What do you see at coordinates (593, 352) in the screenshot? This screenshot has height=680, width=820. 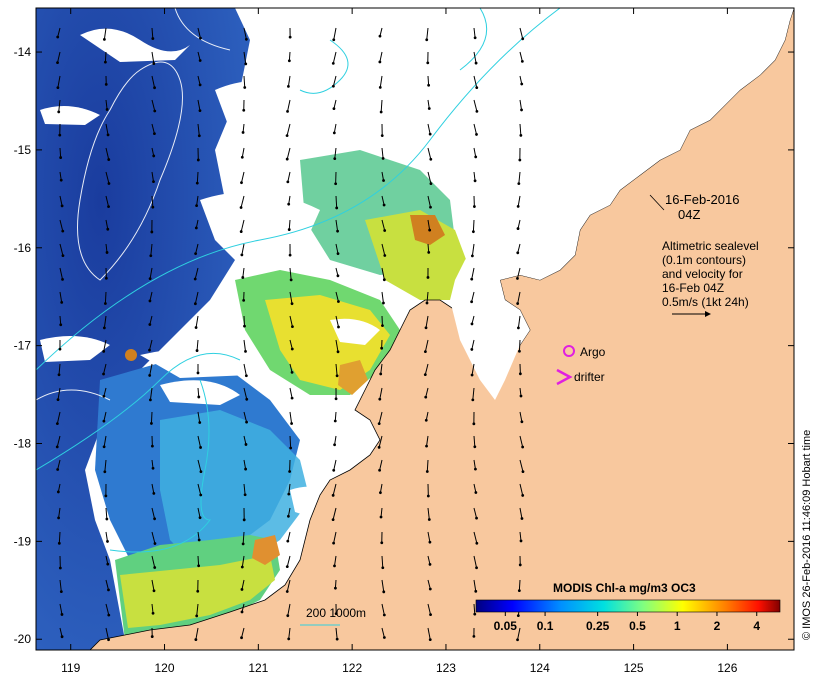 I see `argo-label: Argo` at bounding box center [593, 352].